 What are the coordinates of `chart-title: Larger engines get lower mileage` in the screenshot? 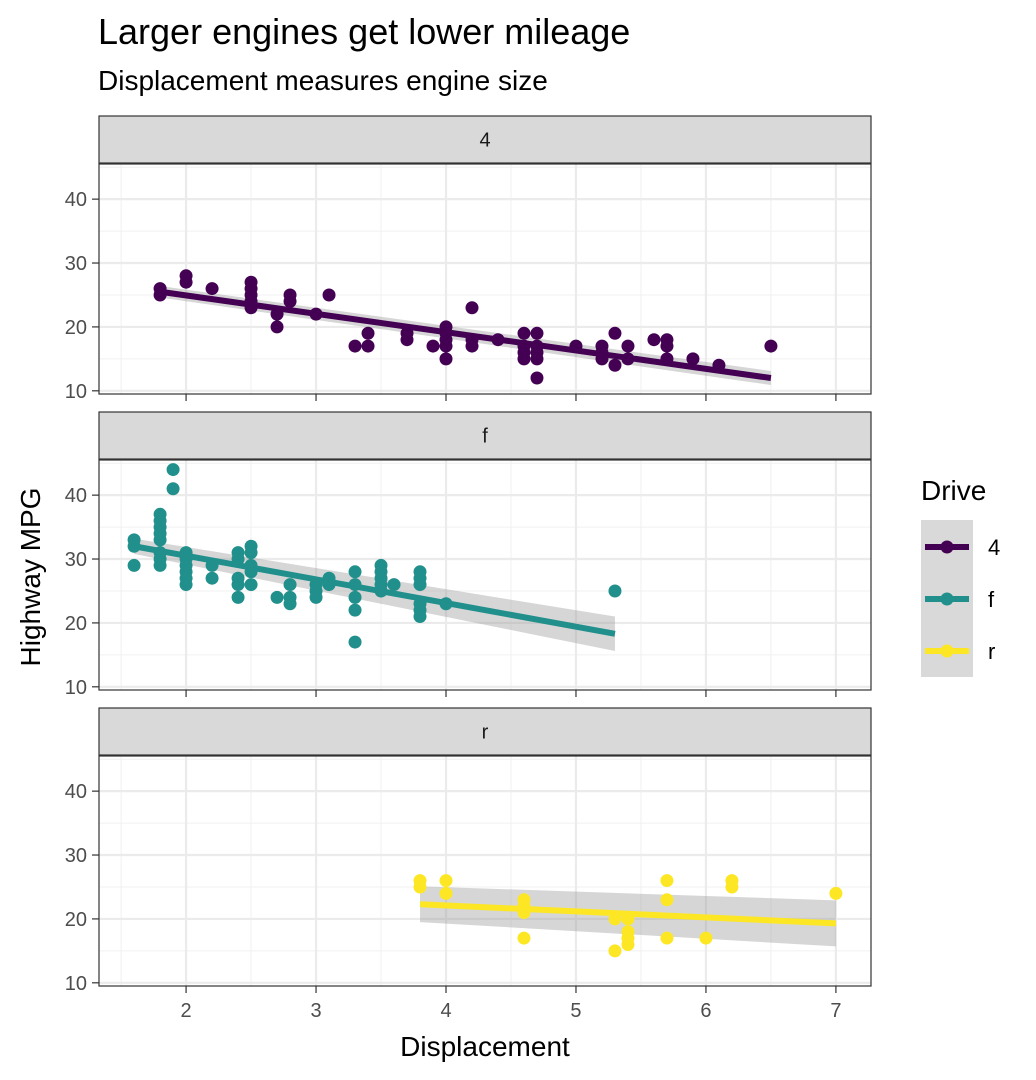 It's located at (364, 31).